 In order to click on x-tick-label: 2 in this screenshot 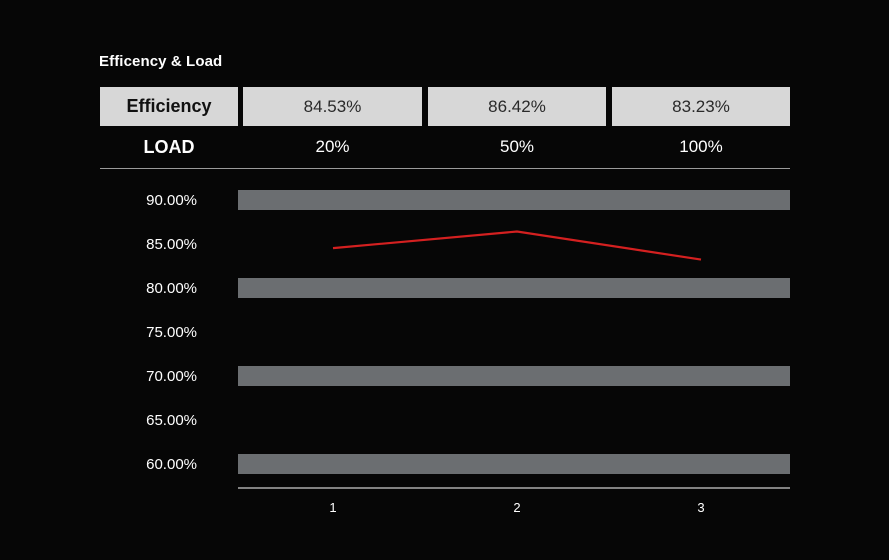, I will do `click(516, 507)`.